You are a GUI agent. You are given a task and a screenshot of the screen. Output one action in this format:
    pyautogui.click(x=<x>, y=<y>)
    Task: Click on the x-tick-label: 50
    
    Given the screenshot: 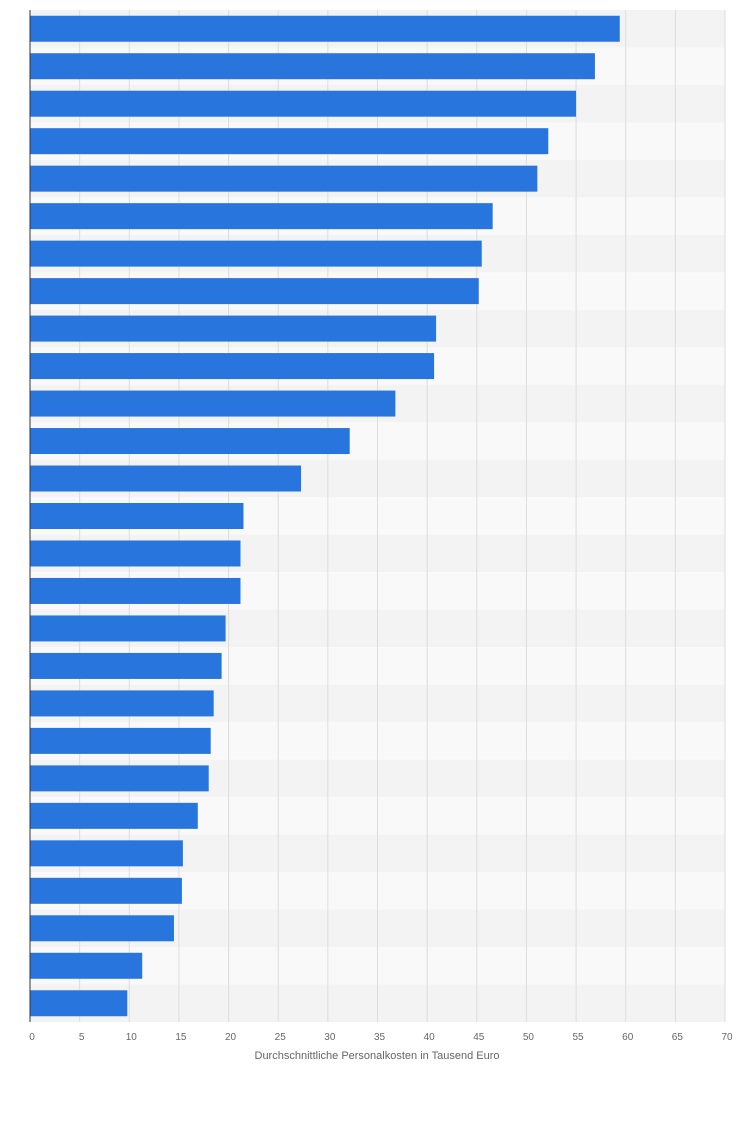 What is the action you would take?
    pyautogui.click(x=529, y=1037)
    